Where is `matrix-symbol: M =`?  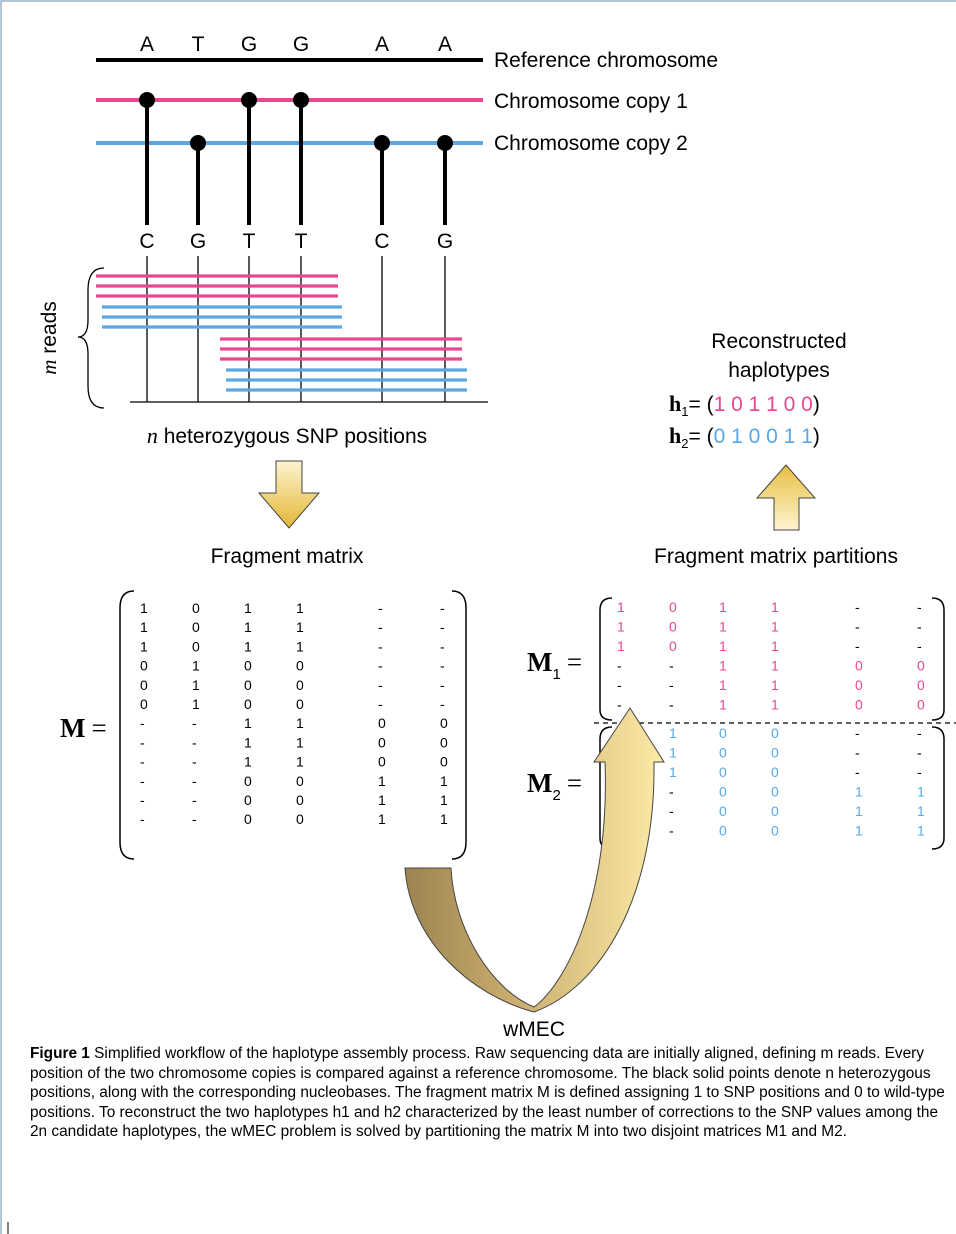 matrix-symbol: M = is located at coordinates (83, 728).